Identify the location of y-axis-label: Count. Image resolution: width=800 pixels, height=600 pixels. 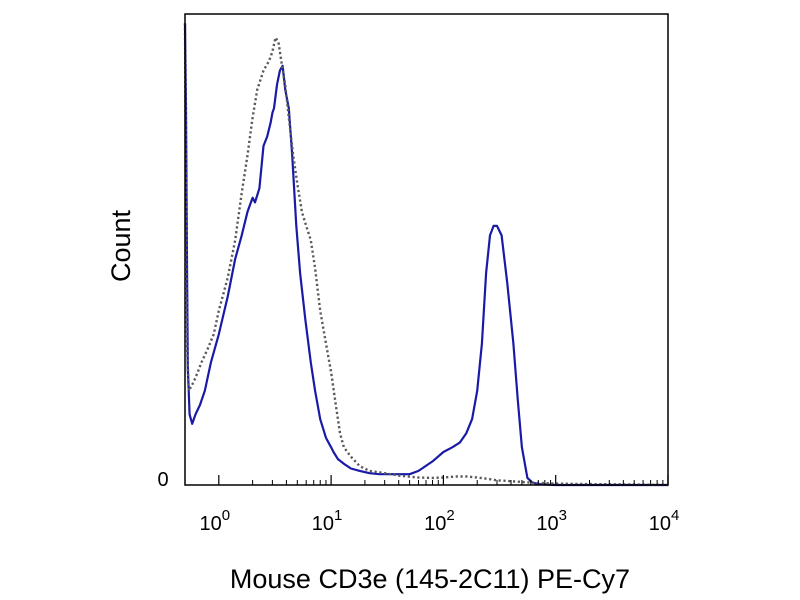
(121, 245).